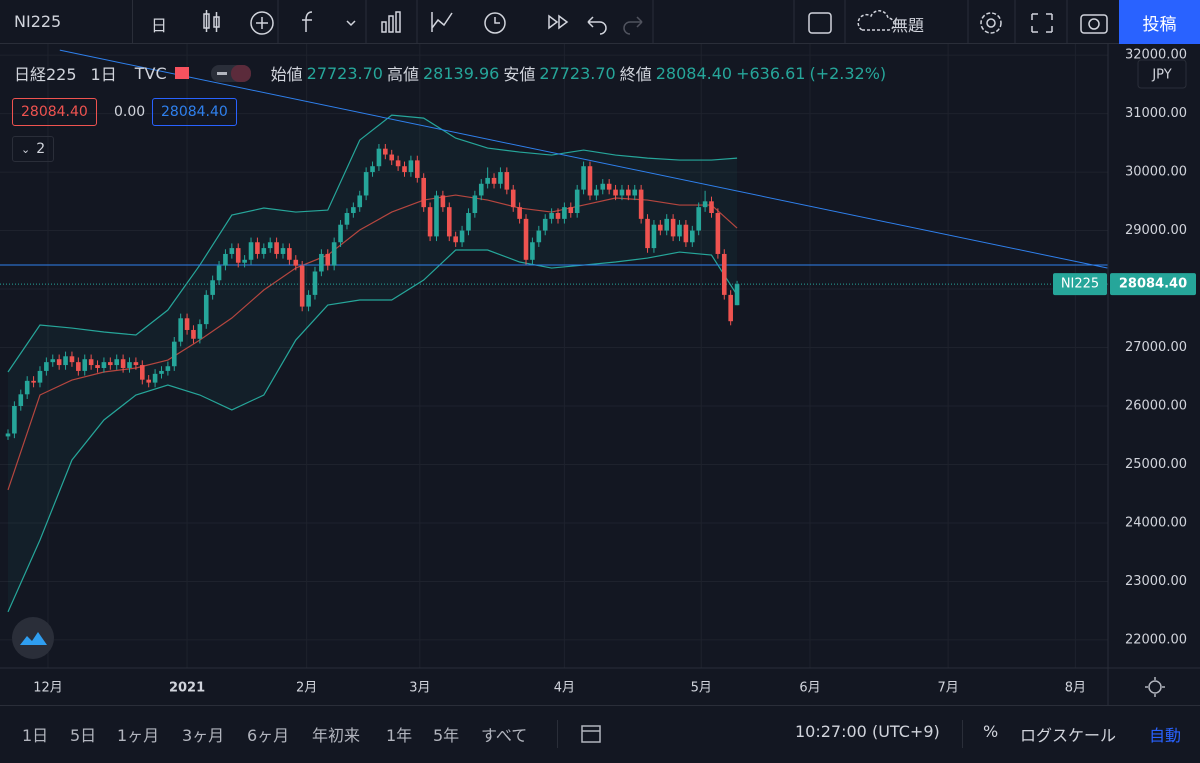 The width and height of the screenshot is (1200, 763). I want to click on range-button: 年初来, so click(336, 735).